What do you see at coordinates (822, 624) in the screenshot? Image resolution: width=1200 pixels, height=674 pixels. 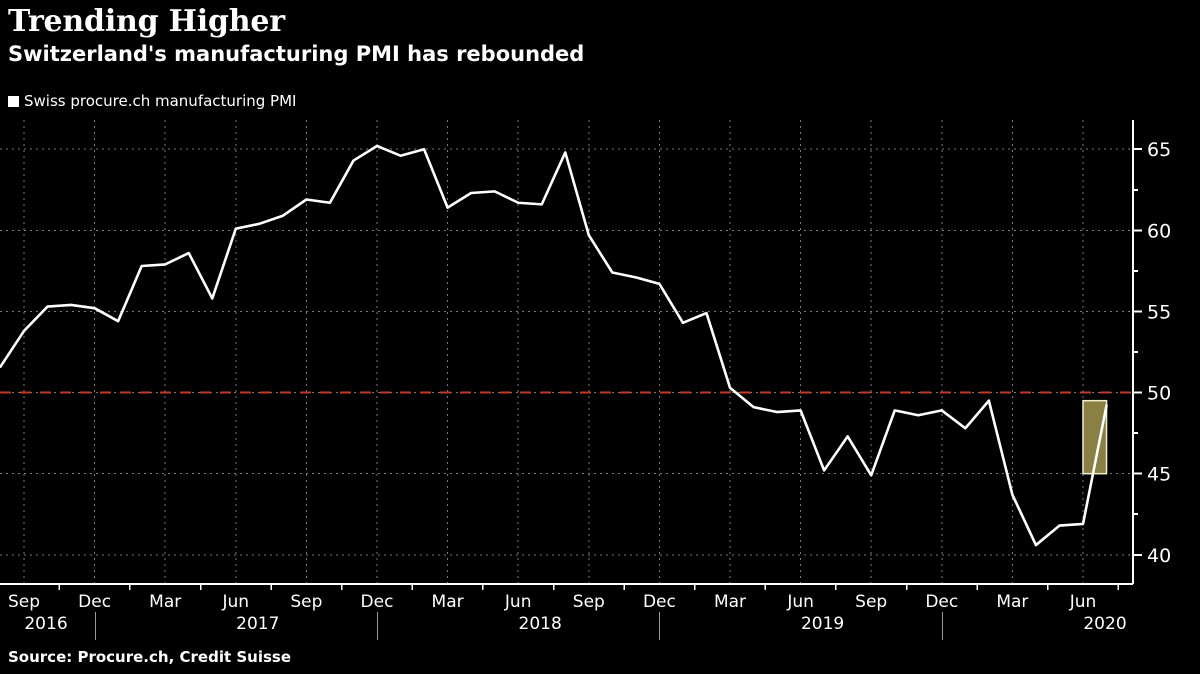 I see `x-tick-year-label: 2019` at bounding box center [822, 624].